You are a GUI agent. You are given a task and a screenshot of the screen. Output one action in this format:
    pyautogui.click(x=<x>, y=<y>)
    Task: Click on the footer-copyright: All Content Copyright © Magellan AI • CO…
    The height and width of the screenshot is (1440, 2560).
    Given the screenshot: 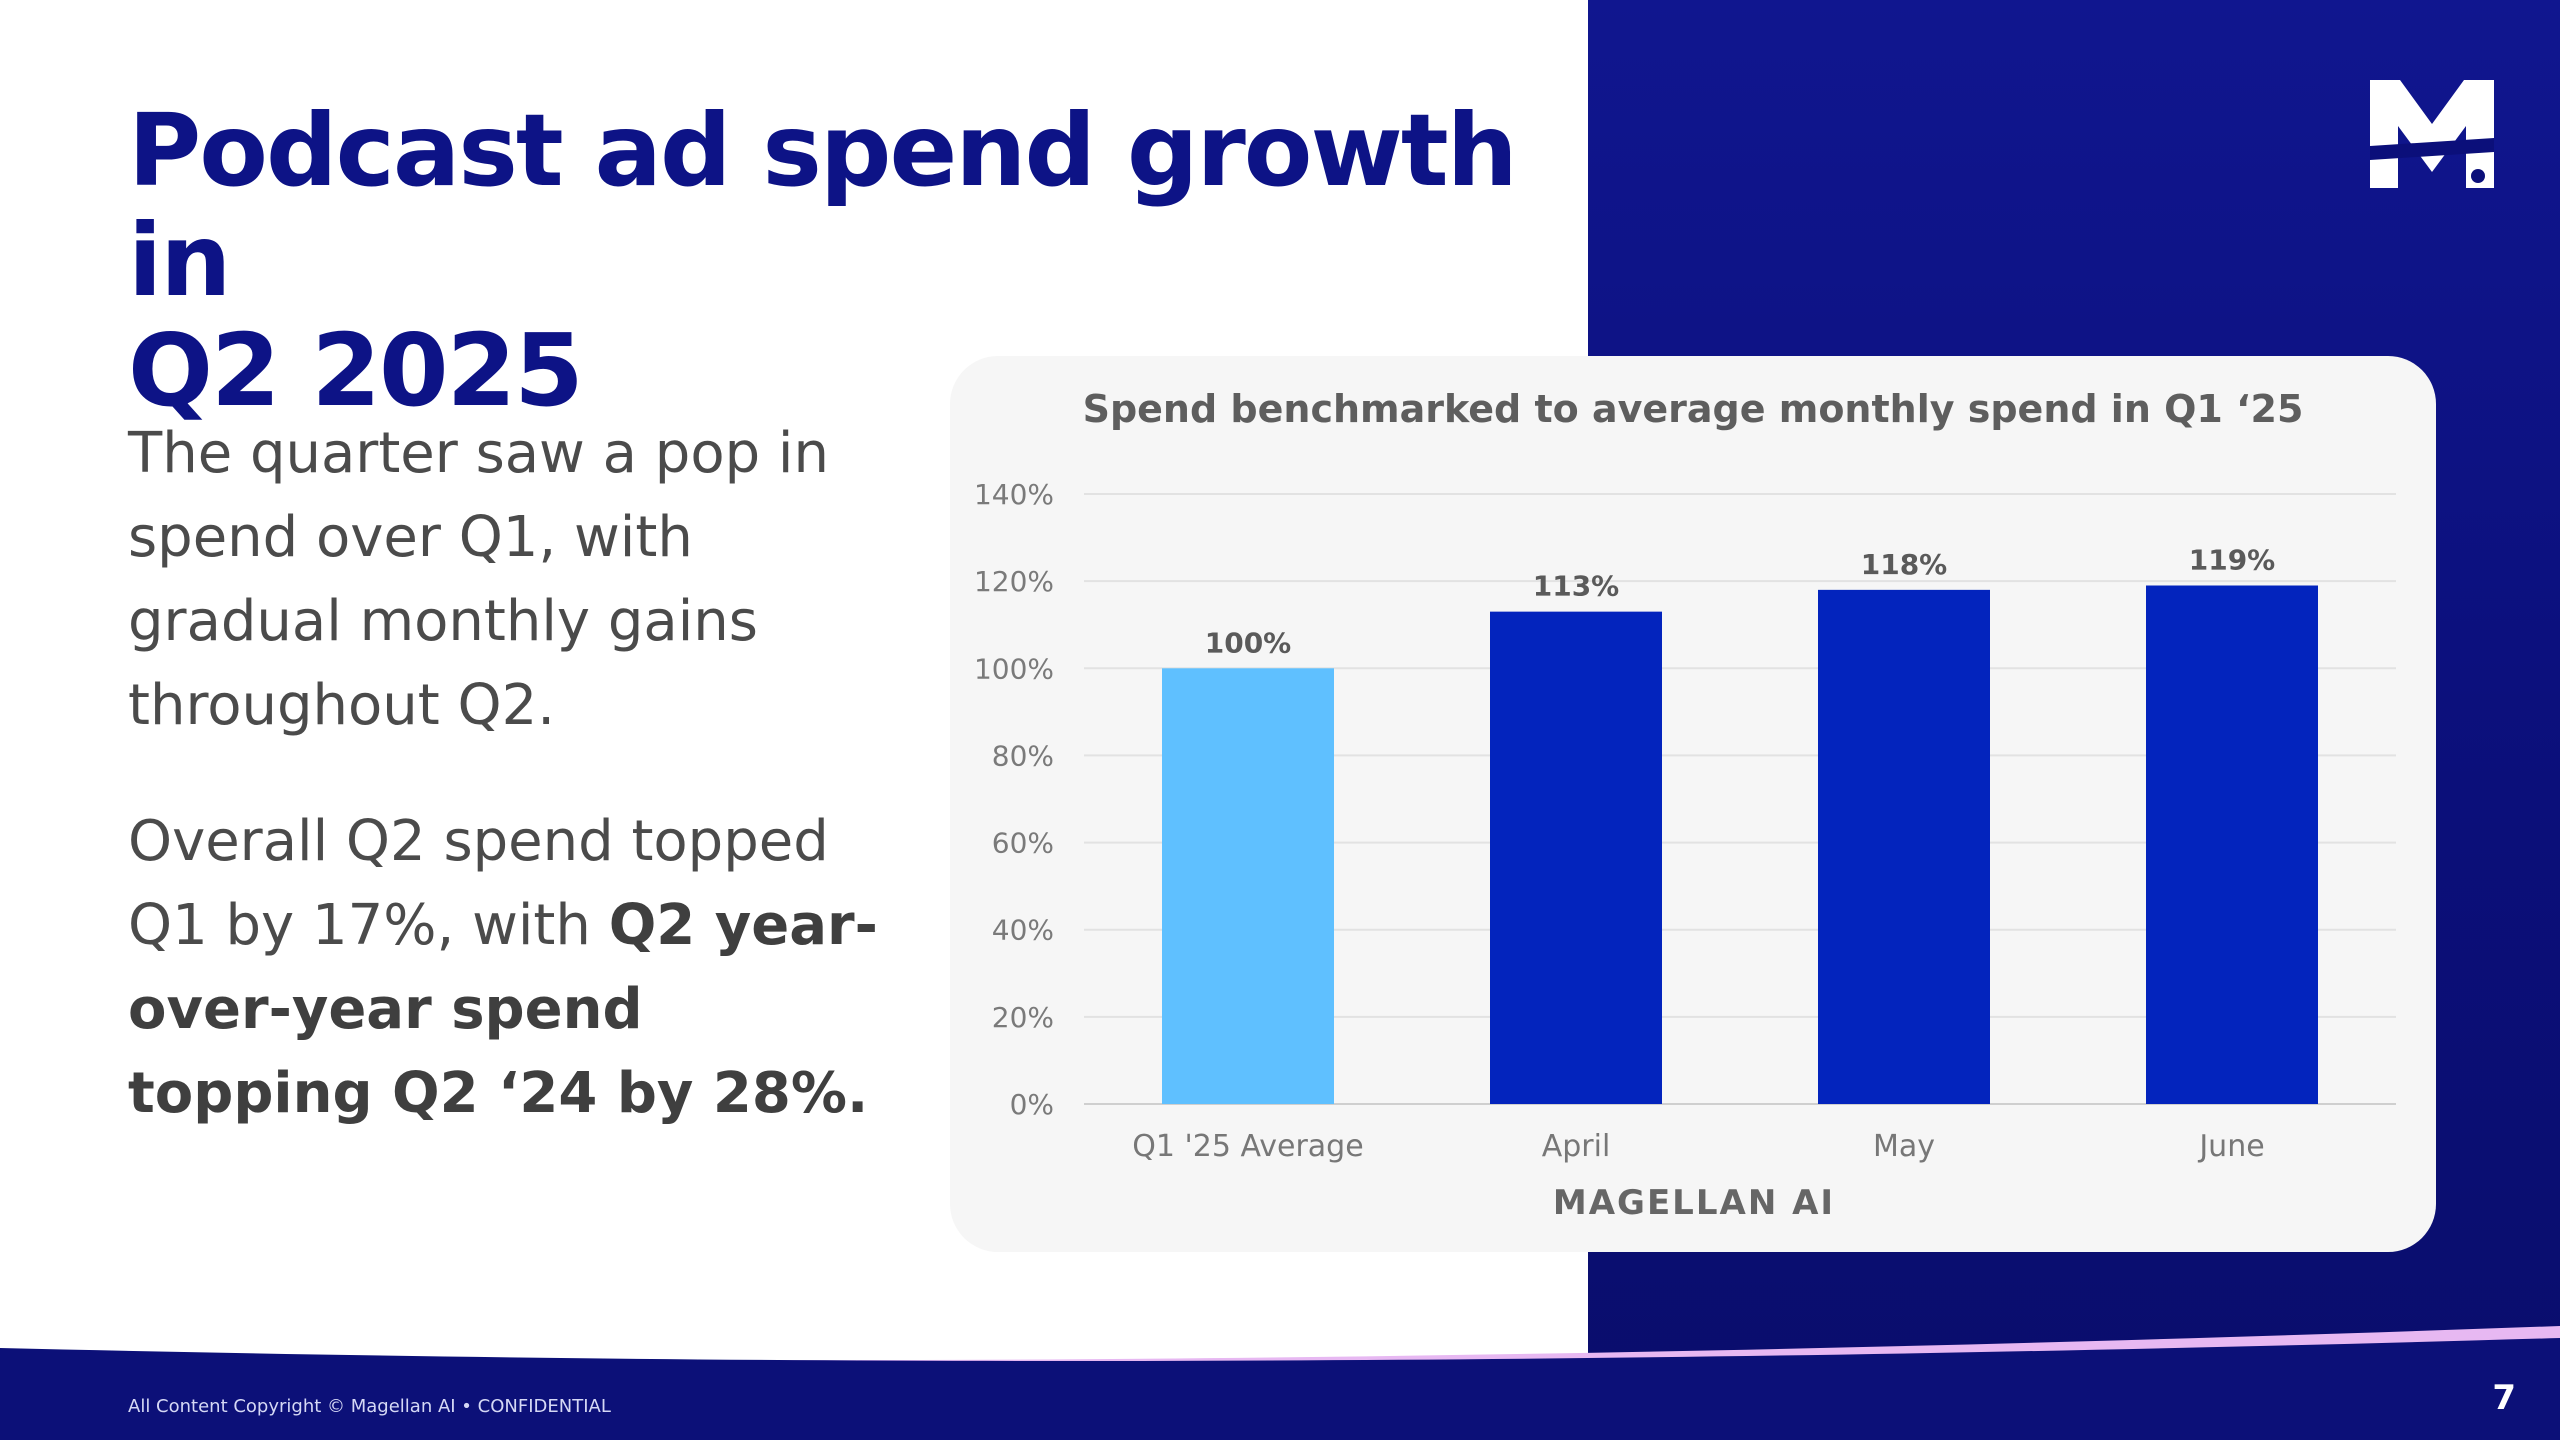 What is the action you would take?
    pyautogui.click(x=369, y=1406)
    